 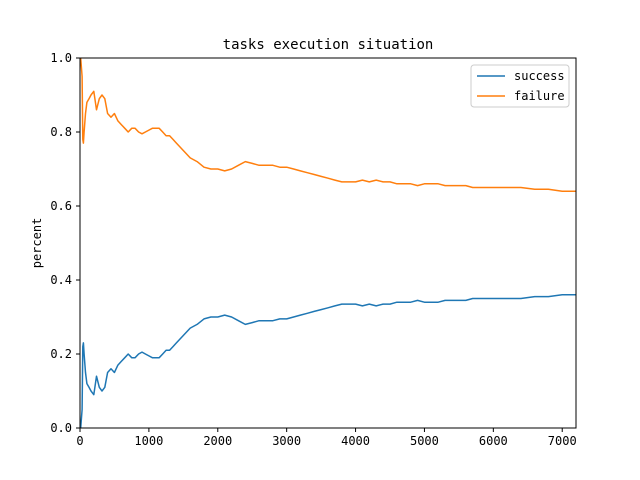 What do you see at coordinates (326, 438) in the screenshot?
I see `x-axis-ticks: 0 1000 2000 3000 4000 5000 6000 7000` at bounding box center [326, 438].